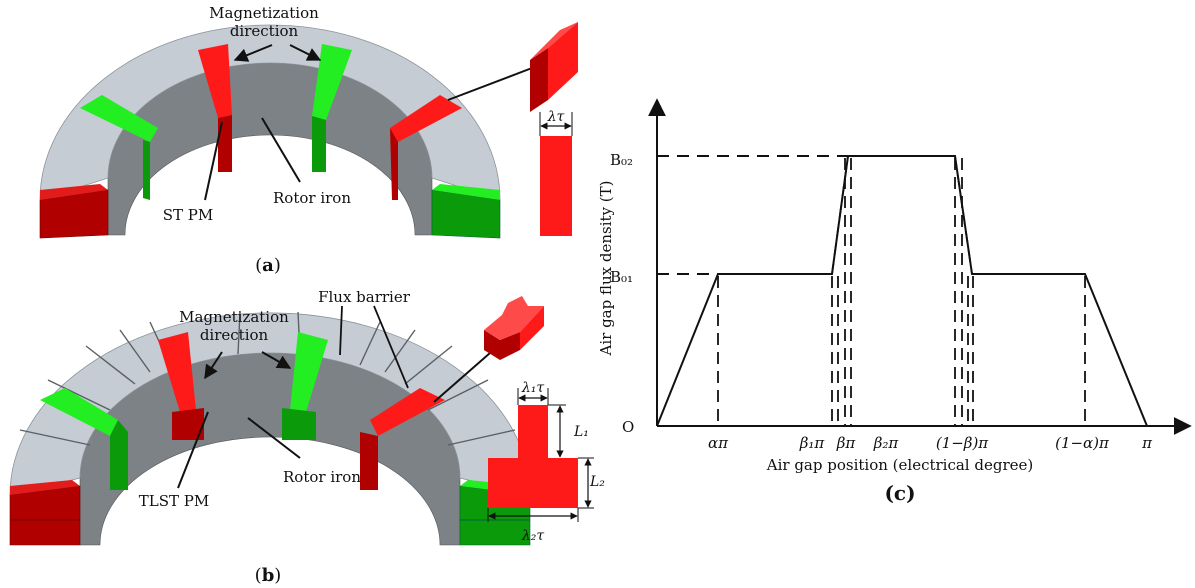  Describe the element at coordinates (45, 515) in the screenshot. I see `end-block-left-b` at that location.